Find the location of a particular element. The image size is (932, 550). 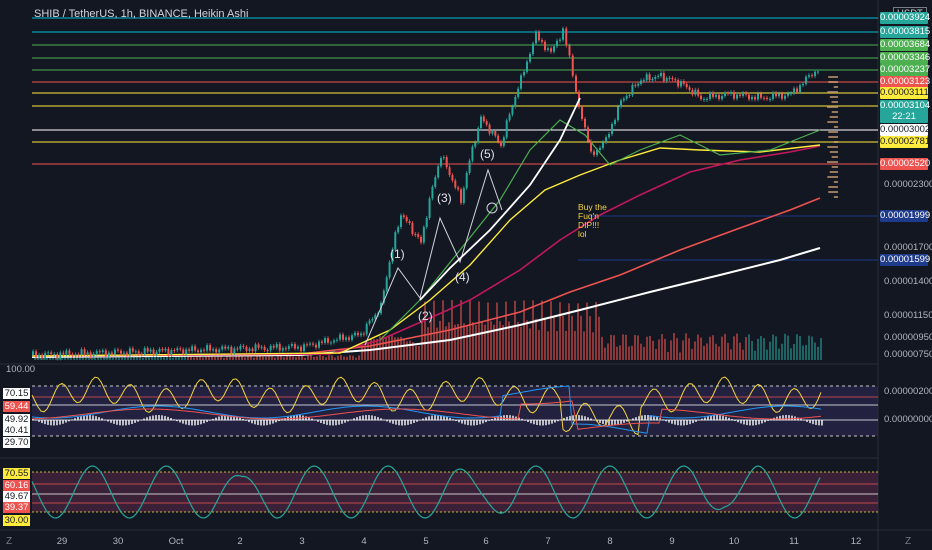

elliott-wave-line is located at coordinates (433, 257).